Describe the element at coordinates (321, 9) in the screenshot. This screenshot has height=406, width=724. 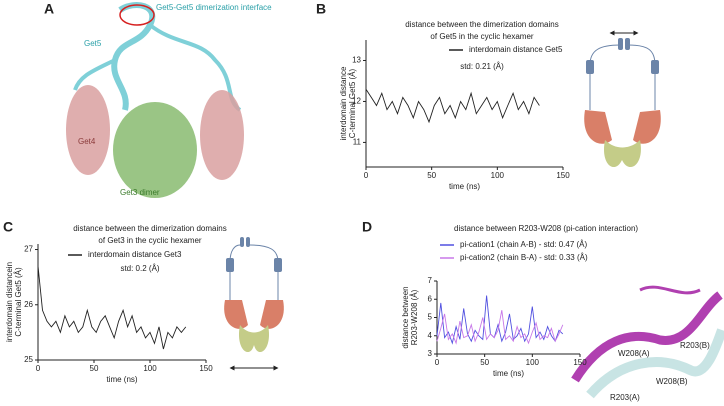
I see `panel-label: B` at that location.